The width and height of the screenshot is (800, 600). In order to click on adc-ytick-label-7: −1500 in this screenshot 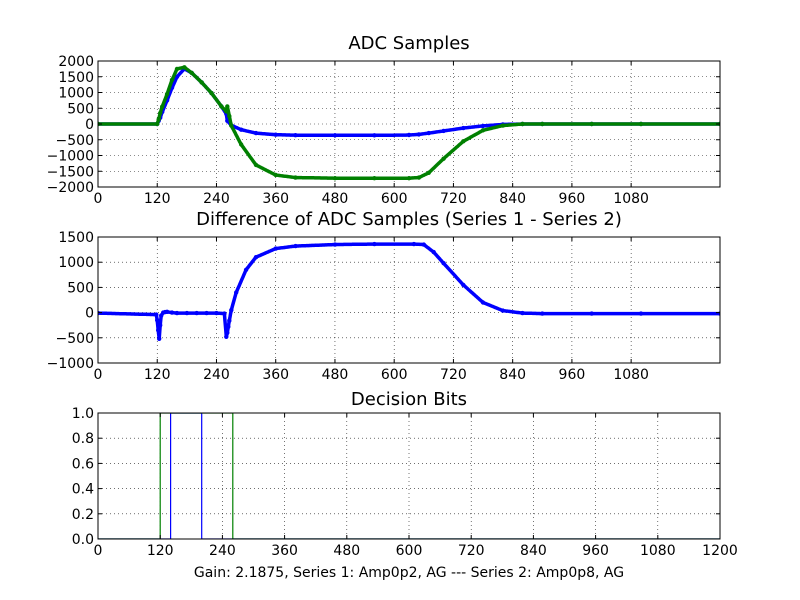, I will do `click(70, 172)`.